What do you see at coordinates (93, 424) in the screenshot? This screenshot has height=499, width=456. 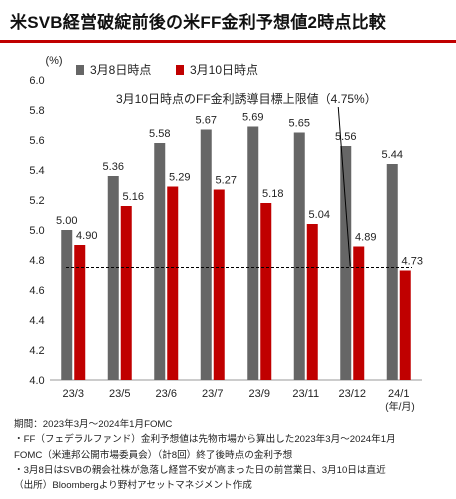 I see `footnote-period: 期間：2023年3月～2024年1月FOMC` at bounding box center [93, 424].